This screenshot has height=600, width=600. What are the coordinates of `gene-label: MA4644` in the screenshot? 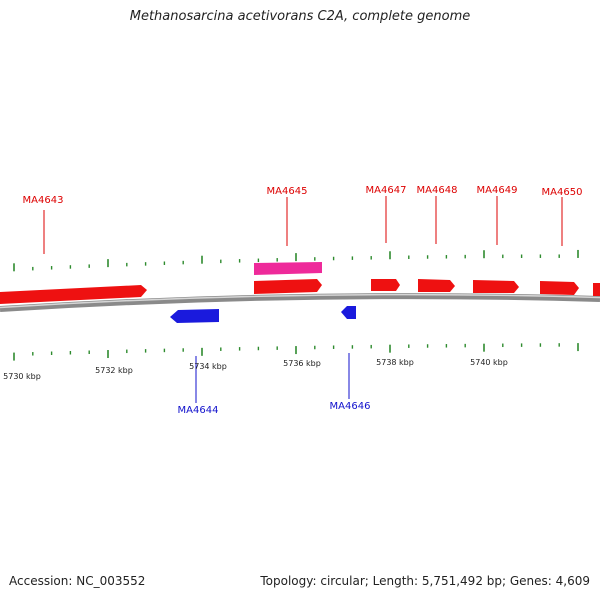 It's located at (198, 410).